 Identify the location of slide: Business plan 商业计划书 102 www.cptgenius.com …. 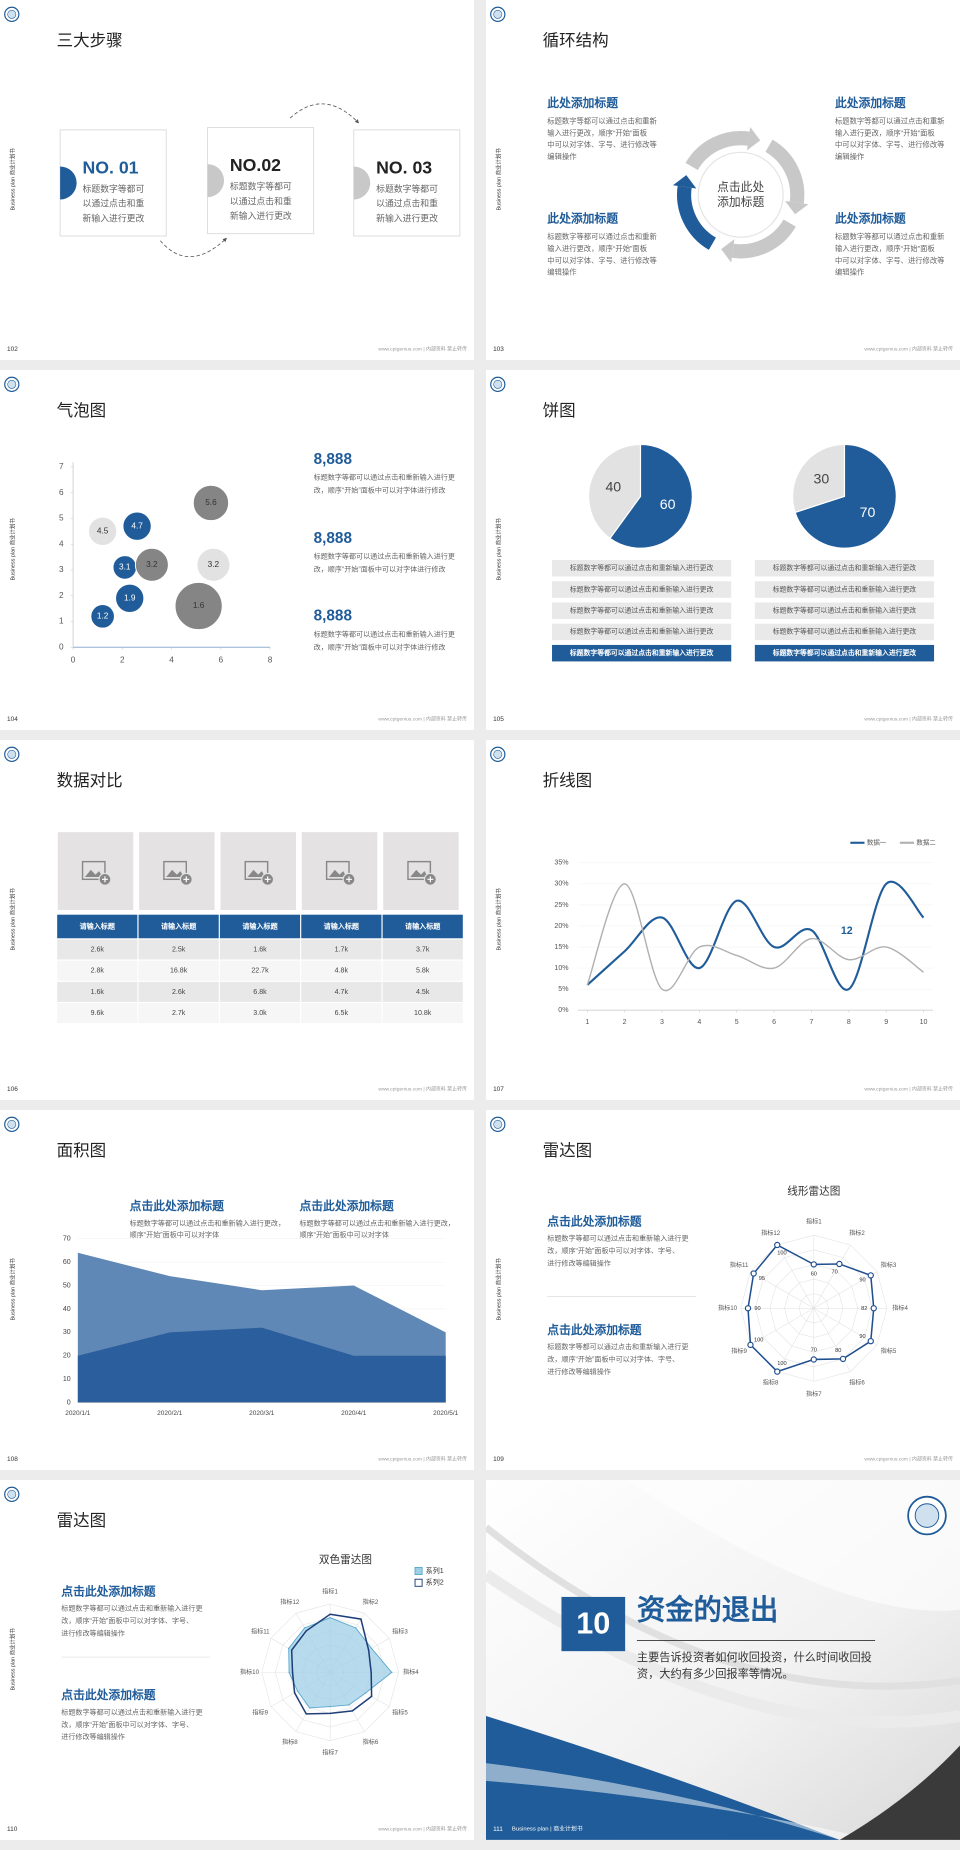
(237, 180).